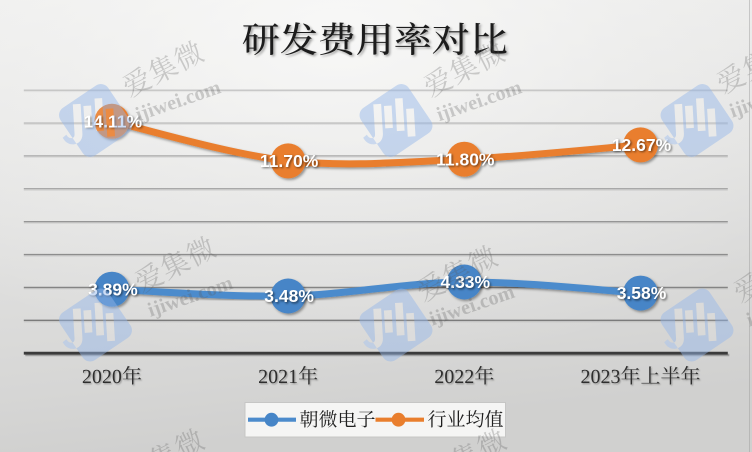  I want to click on svg-text: 11.70%, so click(289, 161).